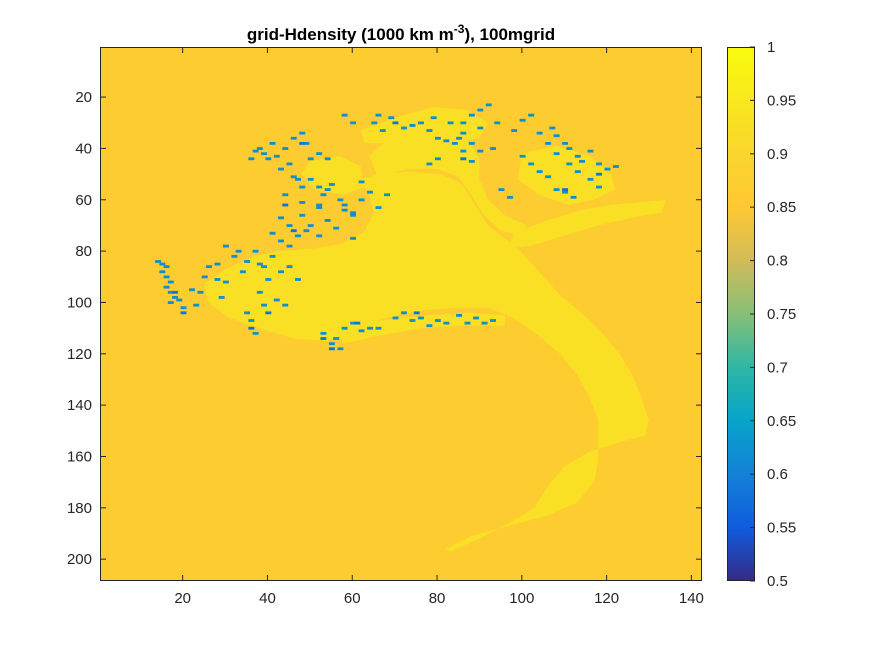  Describe the element at coordinates (79, 302) in the screenshot. I see `y-tick-label: 100` at that location.